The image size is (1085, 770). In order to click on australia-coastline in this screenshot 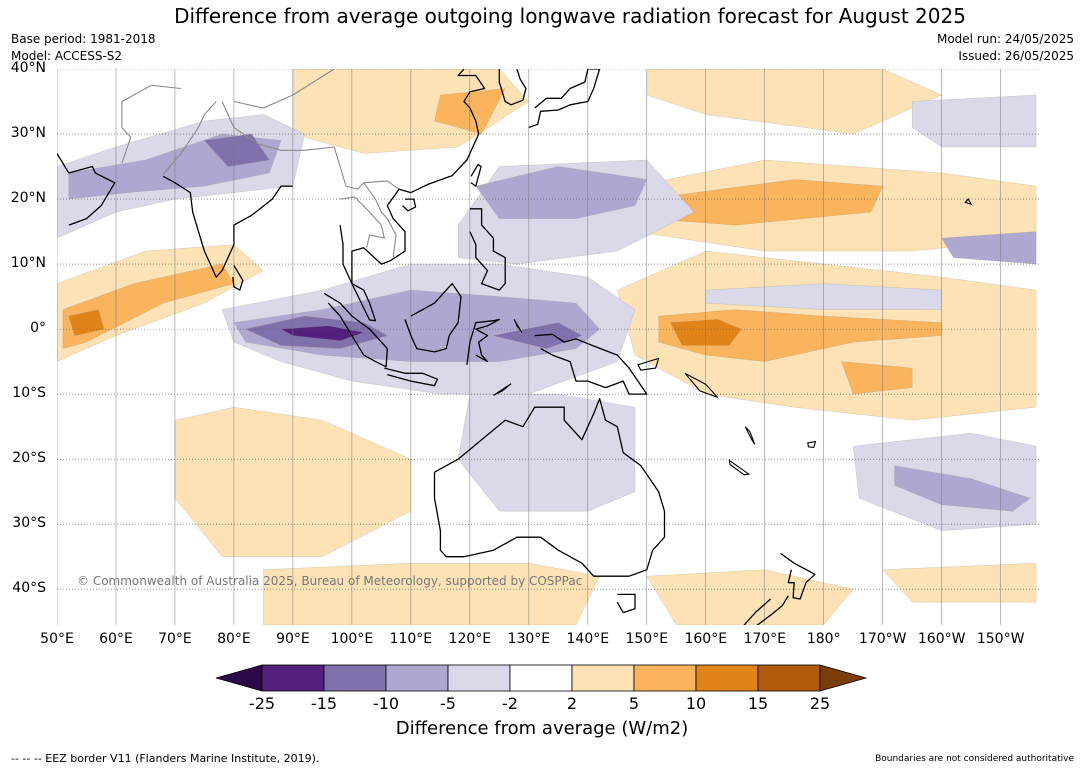, I will do `click(549, 487)`.